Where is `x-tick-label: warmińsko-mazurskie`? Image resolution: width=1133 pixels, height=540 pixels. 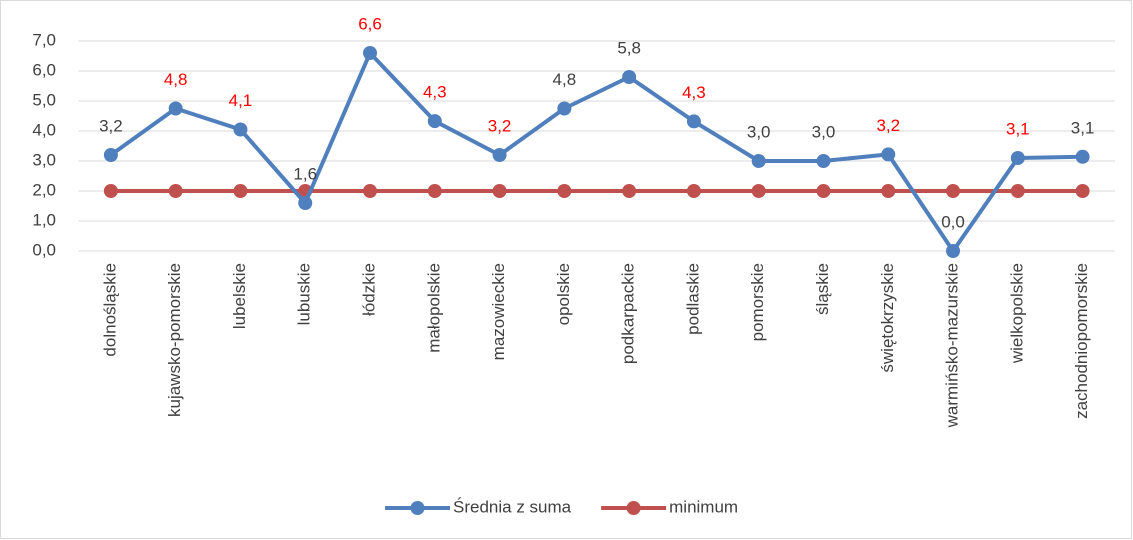
x-tick-label: warmińsko-mazurskie is located at coordinates (952, 345).